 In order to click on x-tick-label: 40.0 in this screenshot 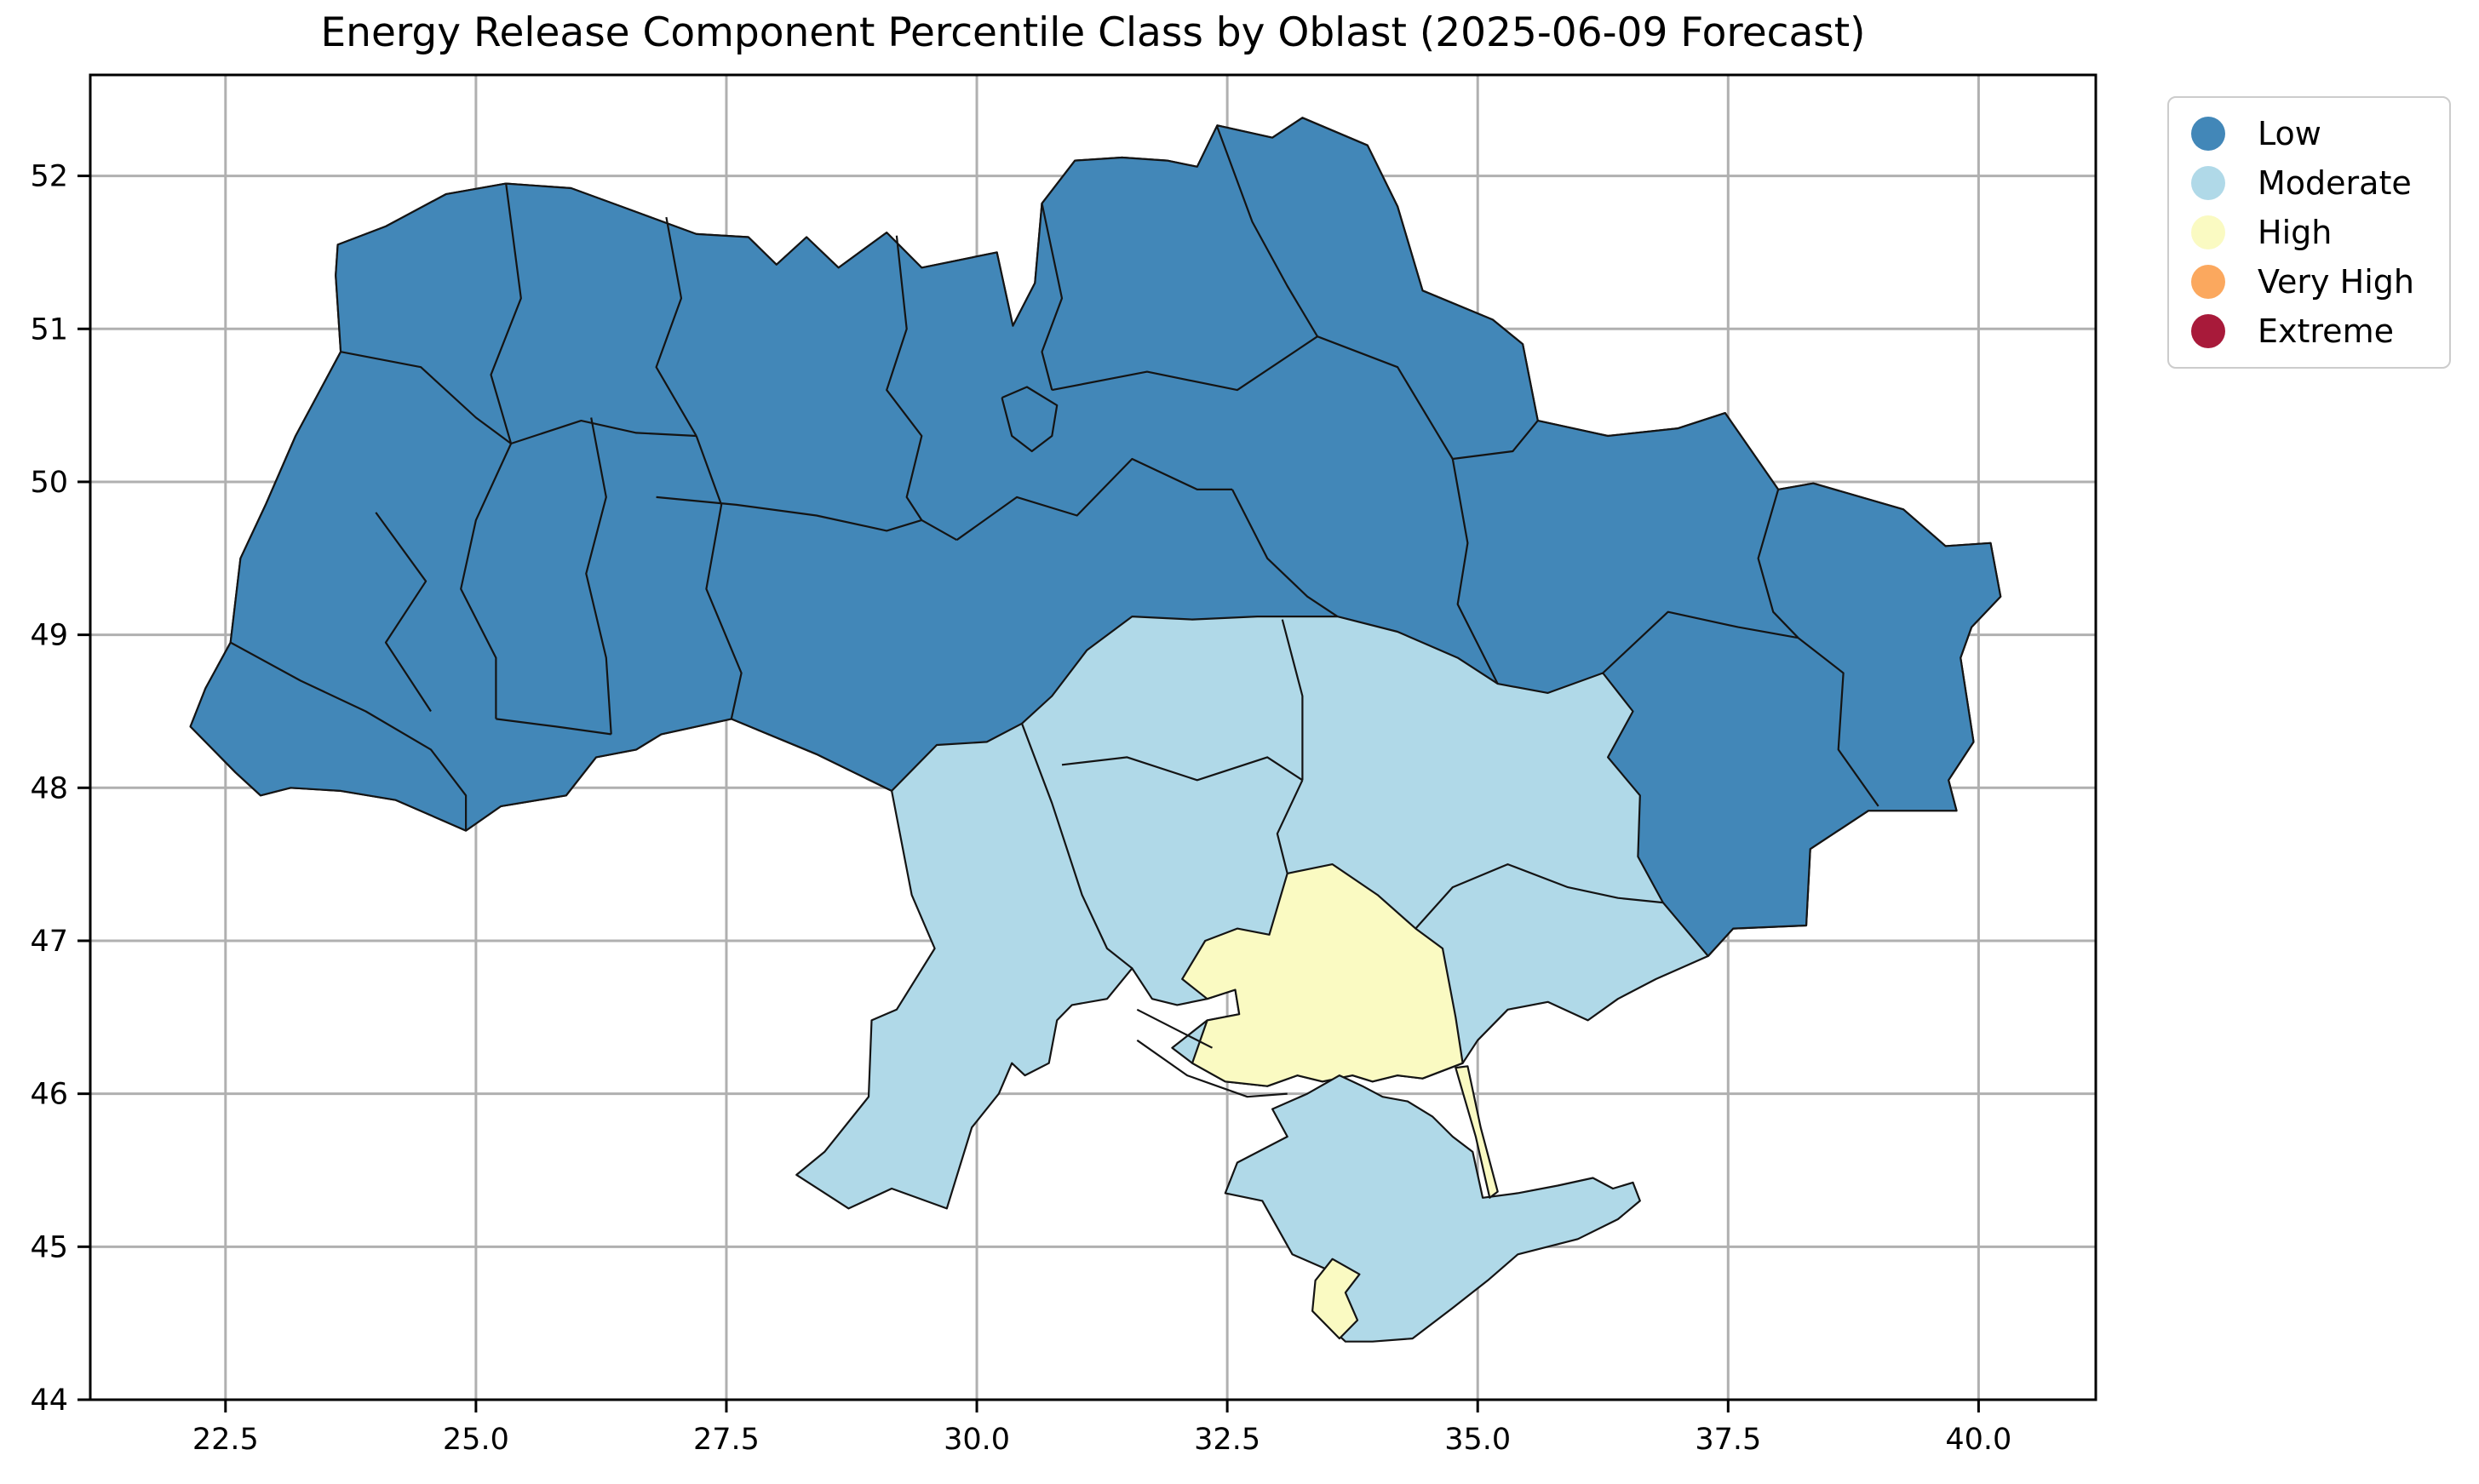, I will do `click(1978, 1440)`.